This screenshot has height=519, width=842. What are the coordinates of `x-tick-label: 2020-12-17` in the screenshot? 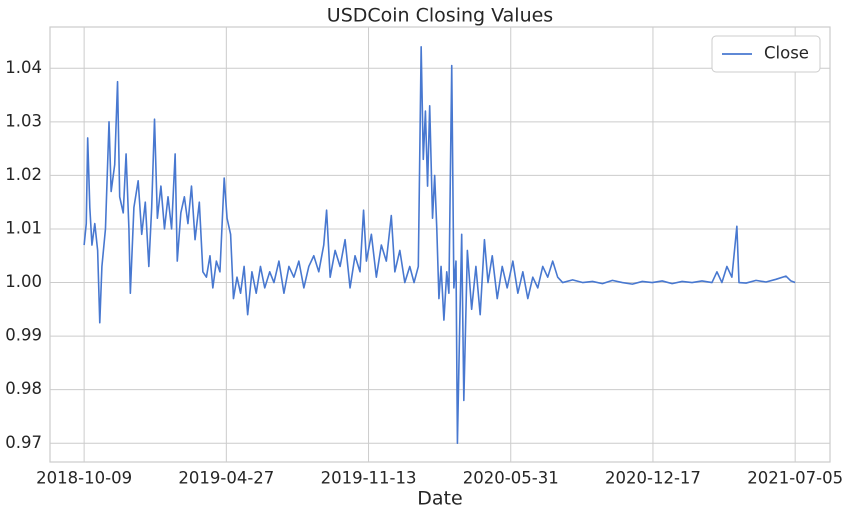 It's located at (653, 478).